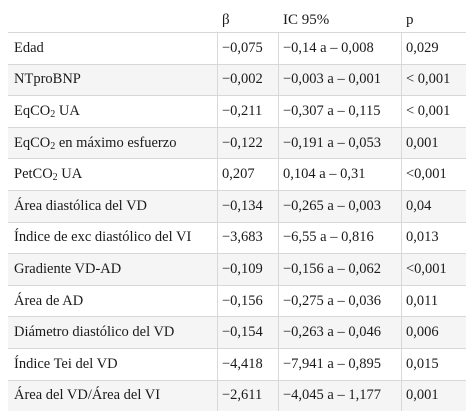 This screenshot has width=475, height=411. I want to click on row-ic: −0,275 a – 0,036, so click(332, 300).